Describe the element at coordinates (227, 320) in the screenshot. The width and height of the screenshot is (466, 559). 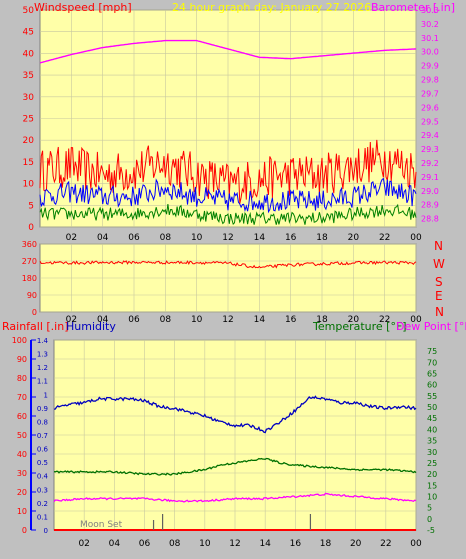
I see `direction-x-tick-label: 12` at that location.